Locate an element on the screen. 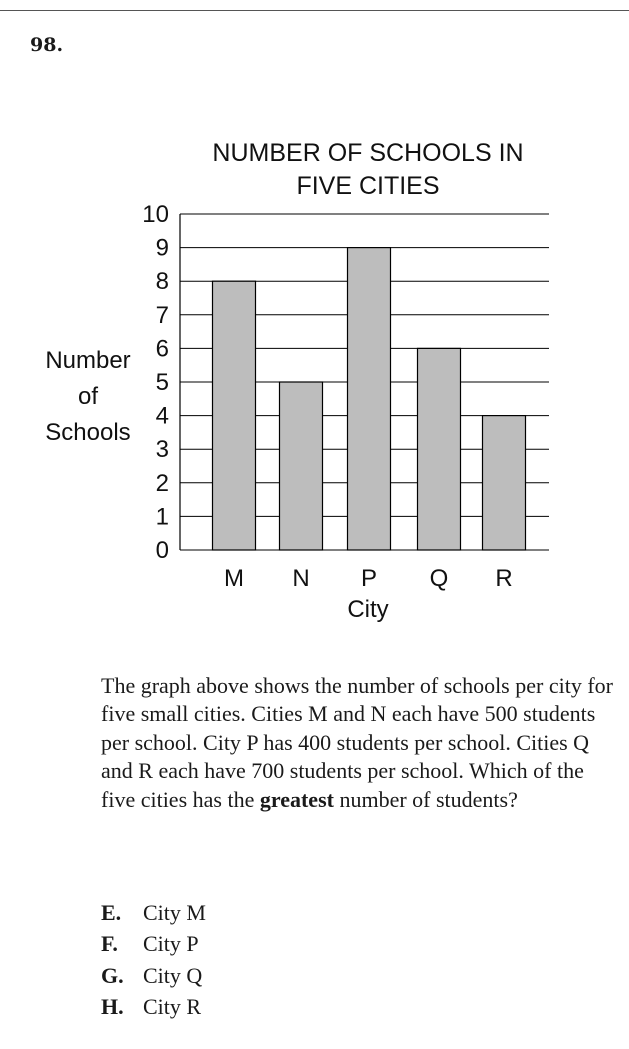 Image resolution: width=629 pixels, height=1049 pixels. bar-m is located at coordinates (234, 415).